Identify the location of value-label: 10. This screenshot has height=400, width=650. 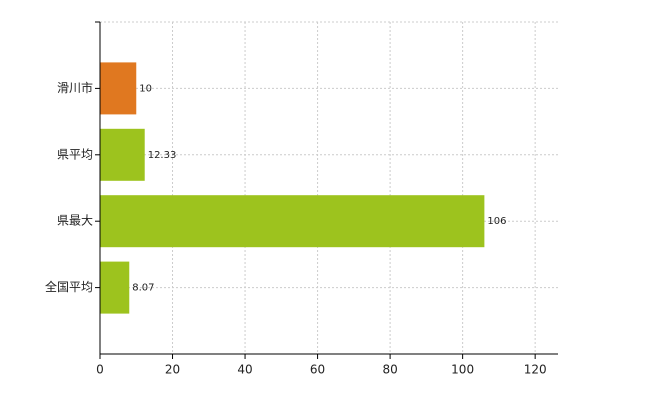
(145, 88).